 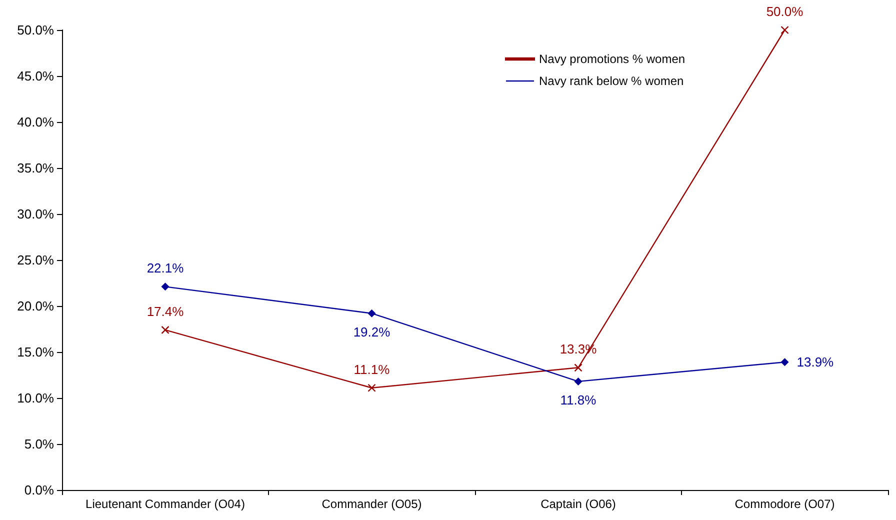 What do you see at coordinates (35, 122) in the screenshot?
I see `y-tick-label: 40.0%` at bounding box center [35, 122].